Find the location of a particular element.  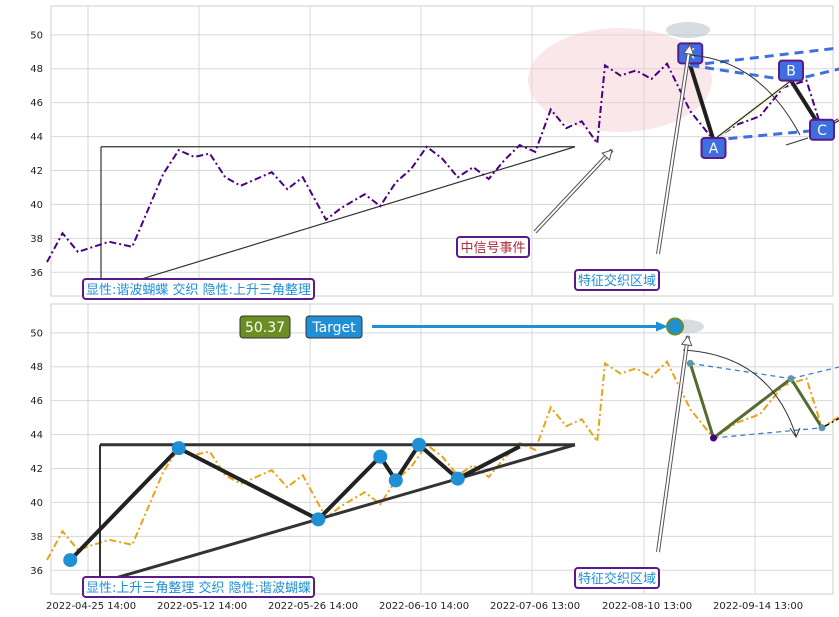

top-node-box-A is located at coordinates (713, 147).